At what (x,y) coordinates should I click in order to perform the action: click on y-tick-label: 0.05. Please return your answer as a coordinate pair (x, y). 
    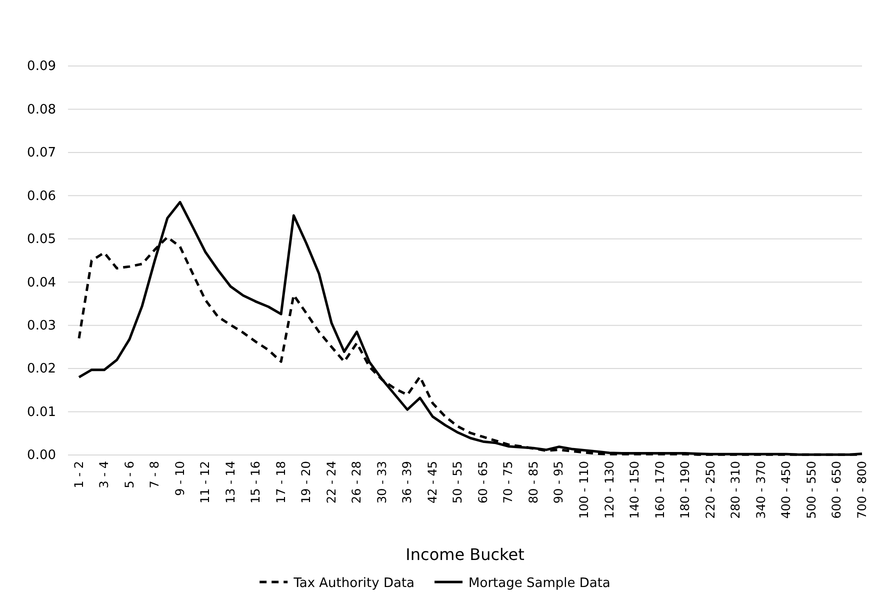
    Looking at the image, I should click on (41, 240).